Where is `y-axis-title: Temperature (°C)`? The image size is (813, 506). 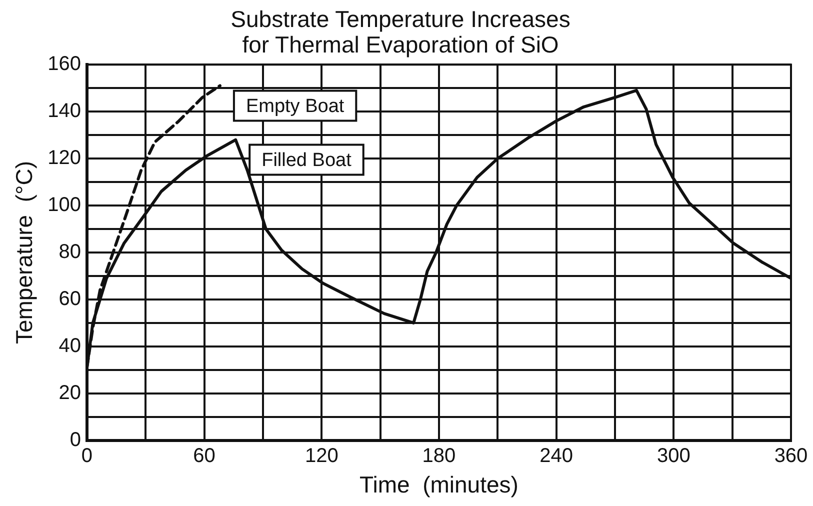
y-axis-title: Temperature (°C) is located at coordinates (24, 252).